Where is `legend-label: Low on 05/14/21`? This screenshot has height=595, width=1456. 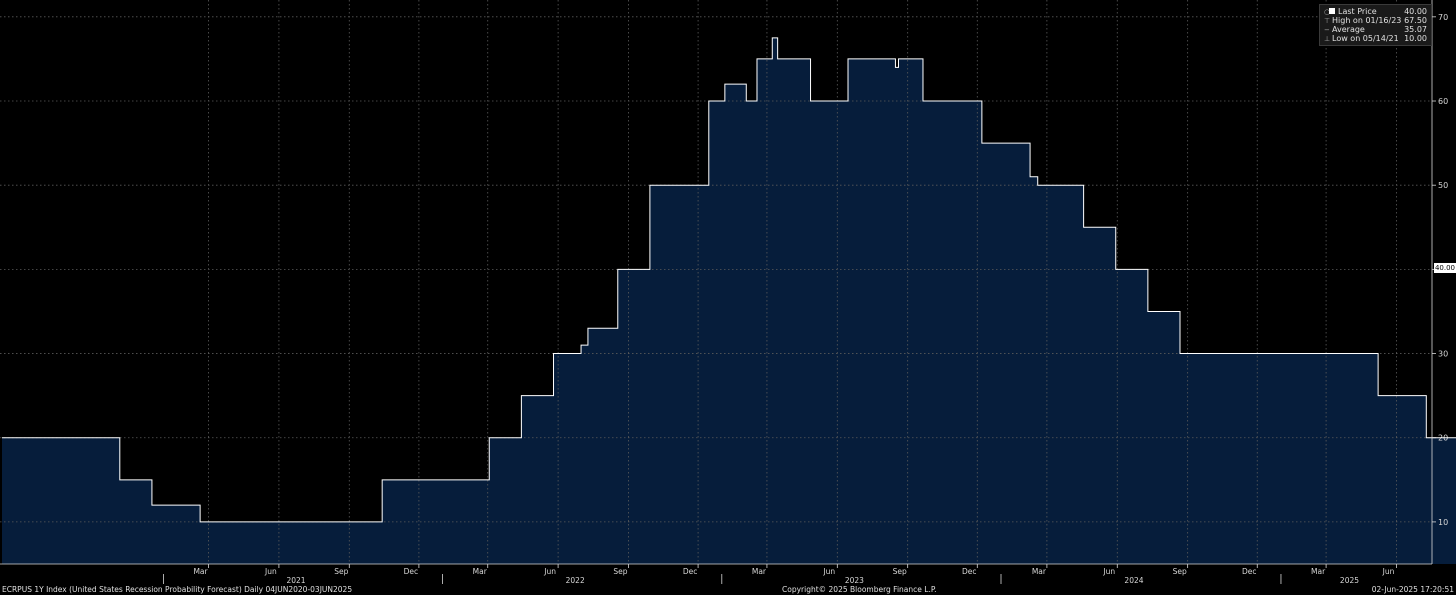
legend-label: Low on 05/14/21 is located at coordinates (1365, 38).